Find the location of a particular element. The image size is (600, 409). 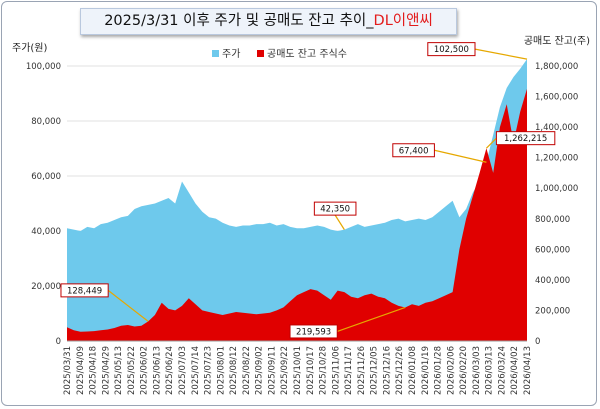

x-tick-label: 2026/02/06 is located at coordinates (451, 370).